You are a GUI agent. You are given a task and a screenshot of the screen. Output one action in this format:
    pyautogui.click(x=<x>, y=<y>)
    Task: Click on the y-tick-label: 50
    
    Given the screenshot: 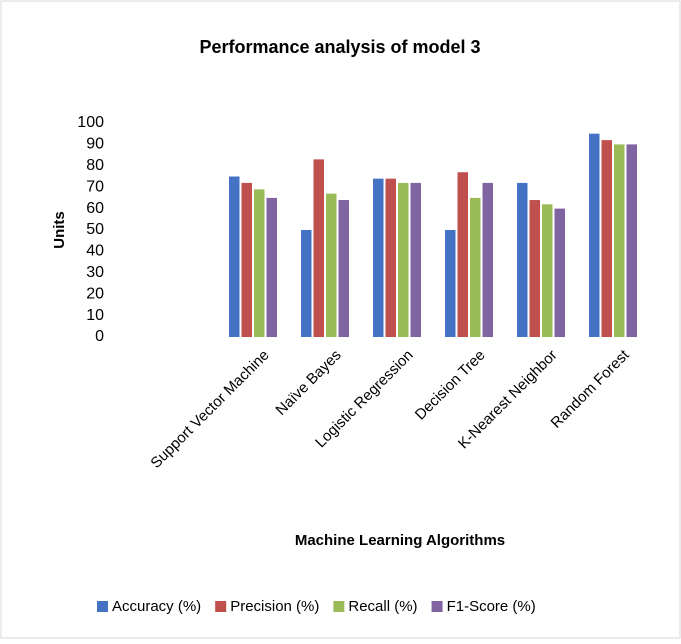 What is the action you would take?
    pyautogui.click(x=95, y=229)
    